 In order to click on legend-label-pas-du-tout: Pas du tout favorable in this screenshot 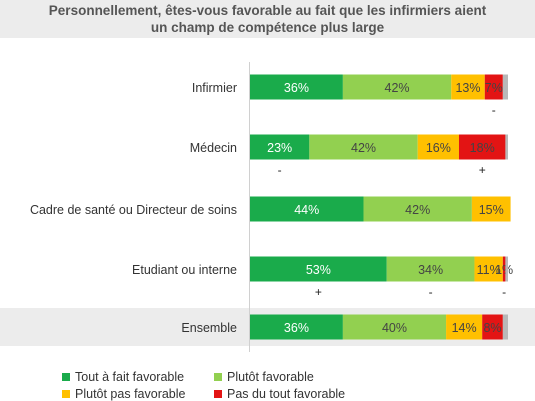, I will do `click(286, 394)`.